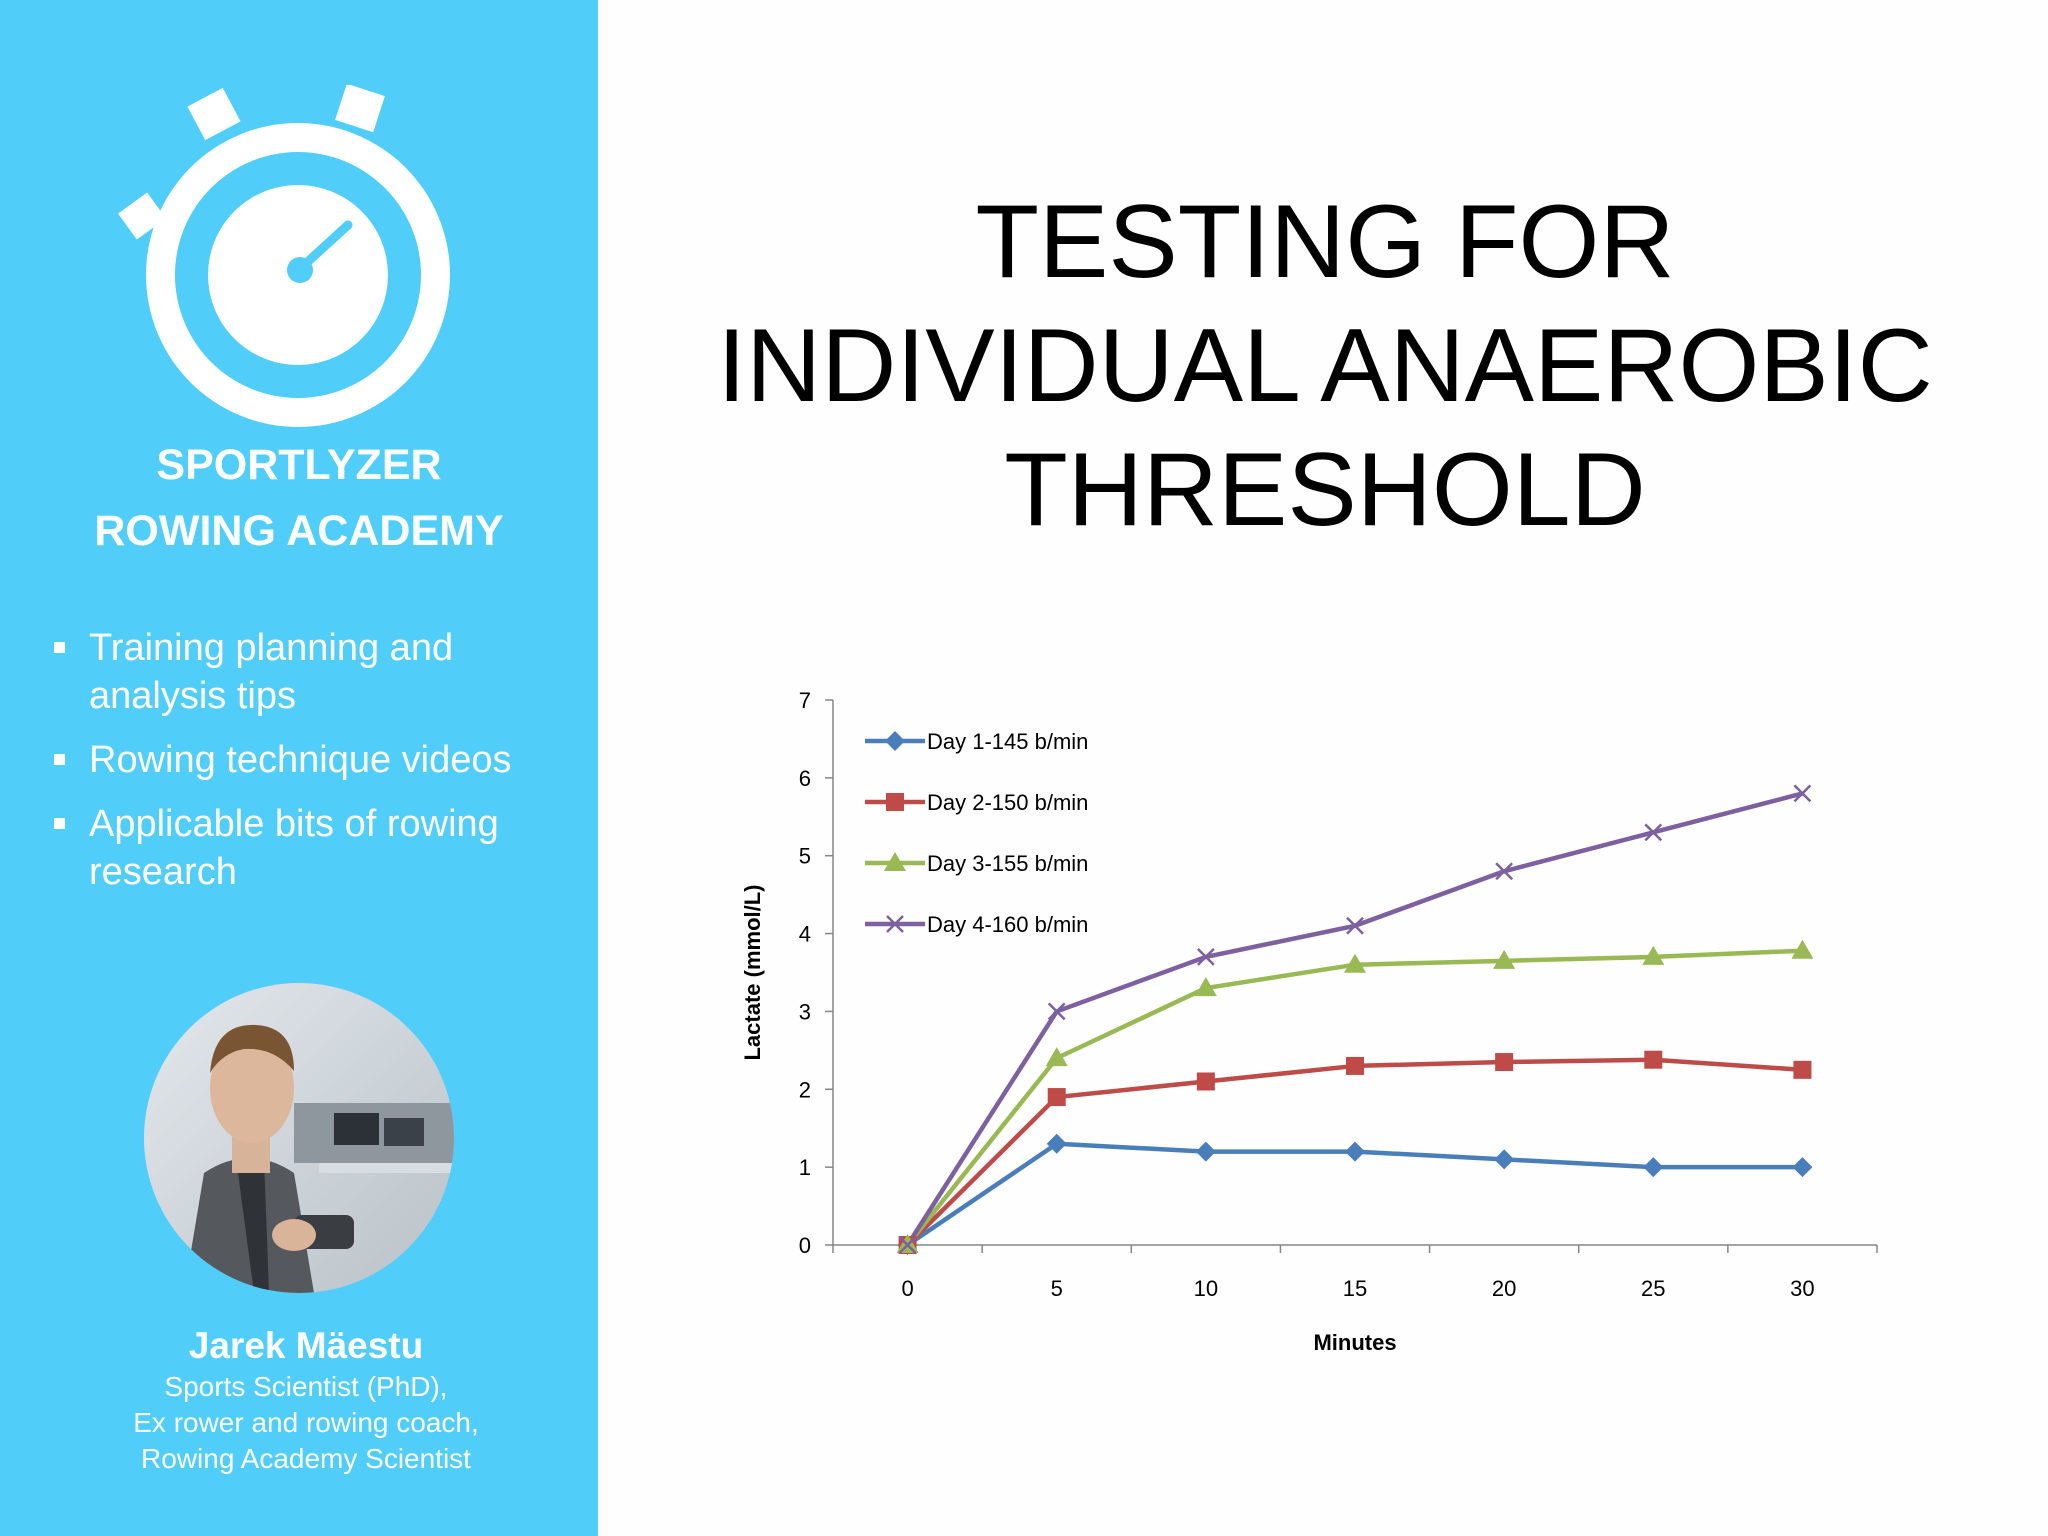 The image size is (2048, 1536). I want to click on y-tick-label: 0, so click(805, 1245).